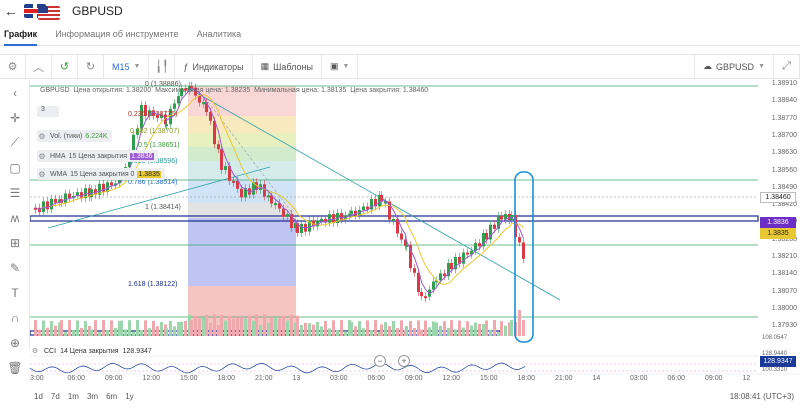 The width and height of the screenshot is (800, 410). Describe the element at coordinates (15, 317) in the screenshot. I see `magnet-icon: ∩` at that location.